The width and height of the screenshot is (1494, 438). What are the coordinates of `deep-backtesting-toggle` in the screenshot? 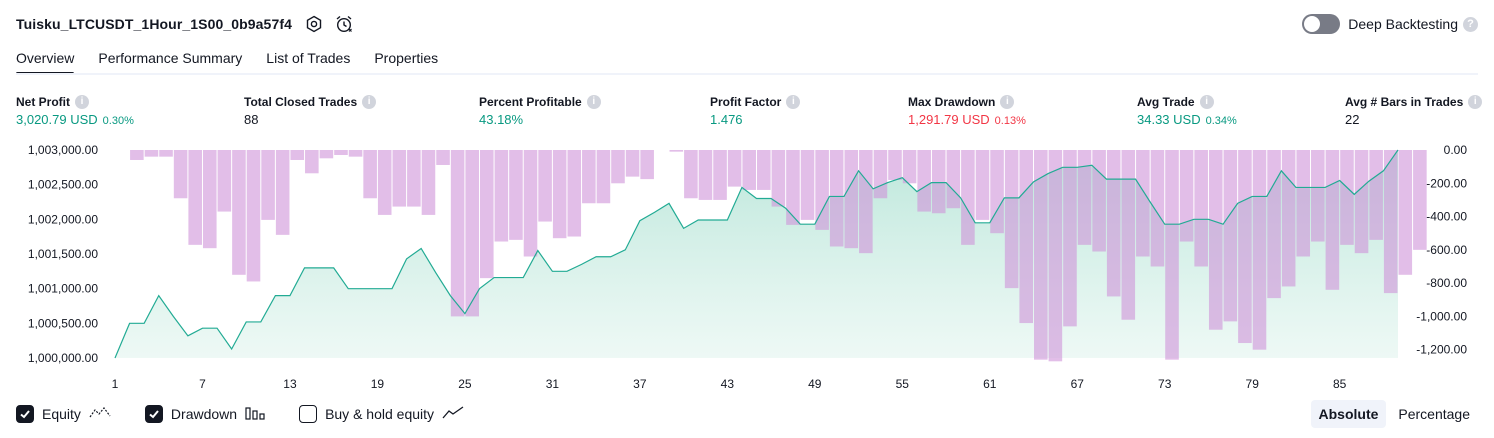 It's located at (1321, 24).